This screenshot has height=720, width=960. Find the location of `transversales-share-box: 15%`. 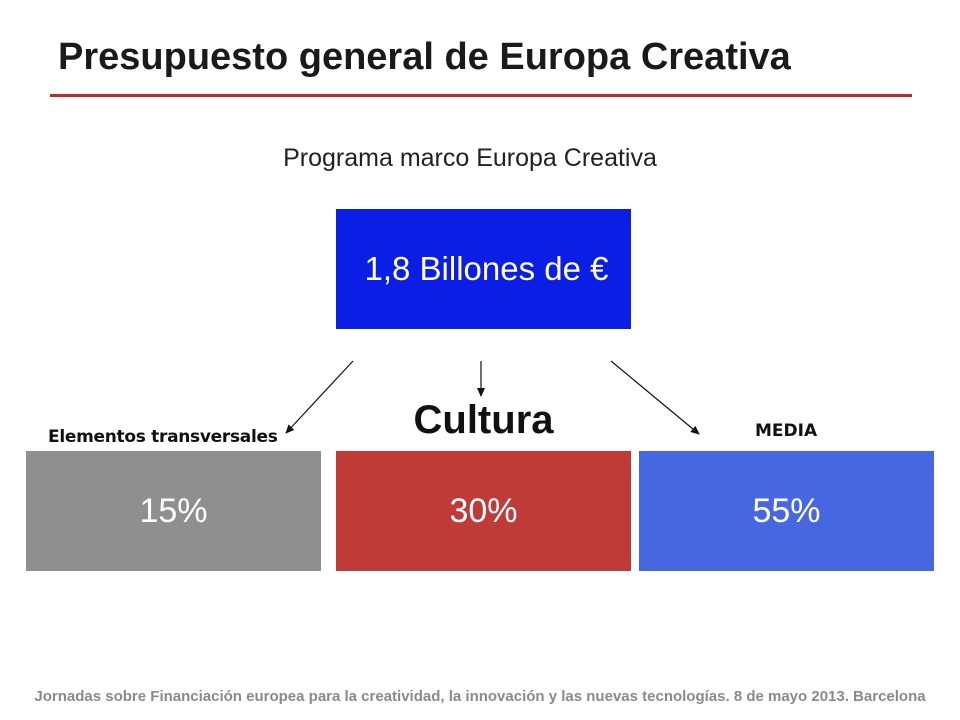

transversales-share-box: 15% is located at coordinates (173, 511).